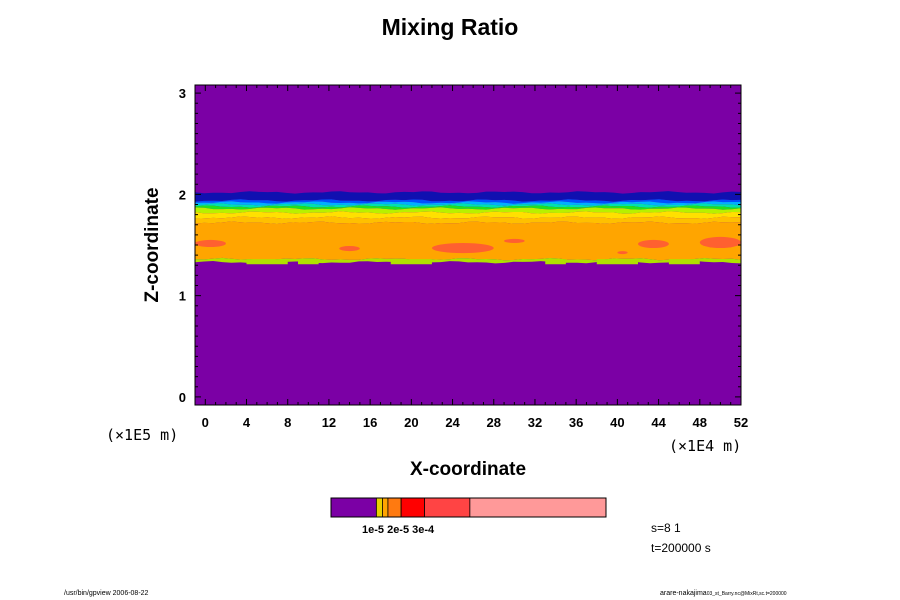 The height and width of the screenshot is (600, 900). I want to click on time-info: t=200000 s, so click(681, 548).